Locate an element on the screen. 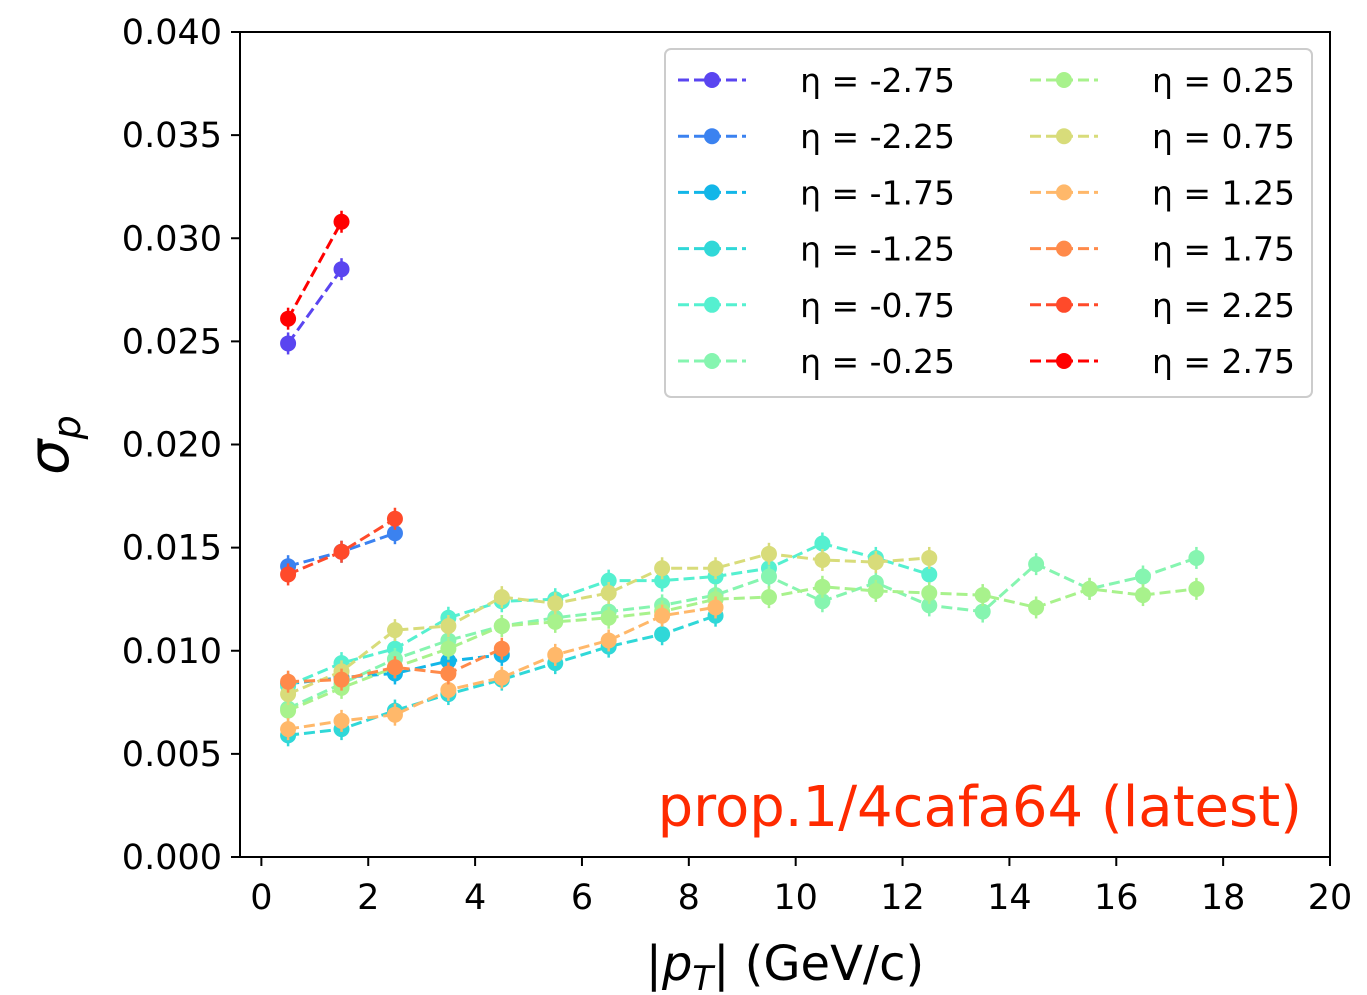 The image size is (1367, 995). legend-entry: η = -1.25 is located at coordinates (816, 249).